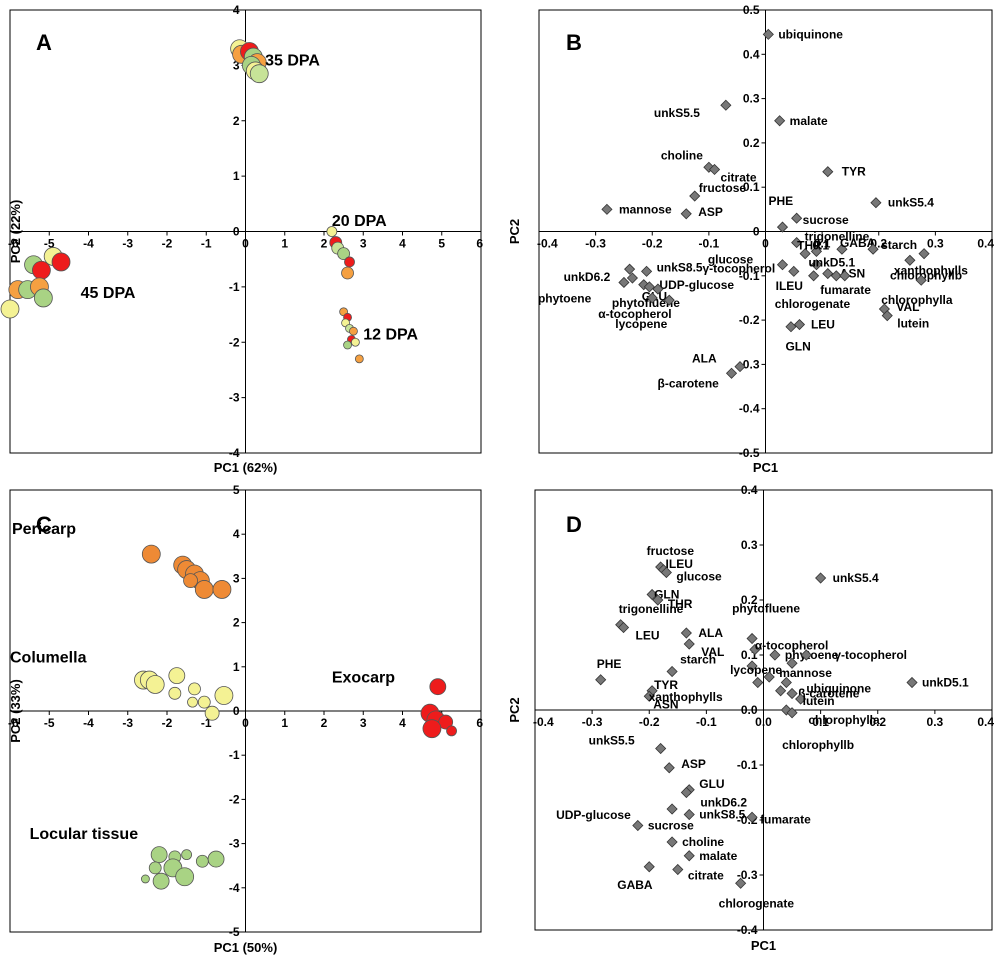 The width and height of the screenshot is (1008, 963). Describe the element at coordinates (595, 244) in the screenshot. I see `x-tick-label: -0.3` at that location.